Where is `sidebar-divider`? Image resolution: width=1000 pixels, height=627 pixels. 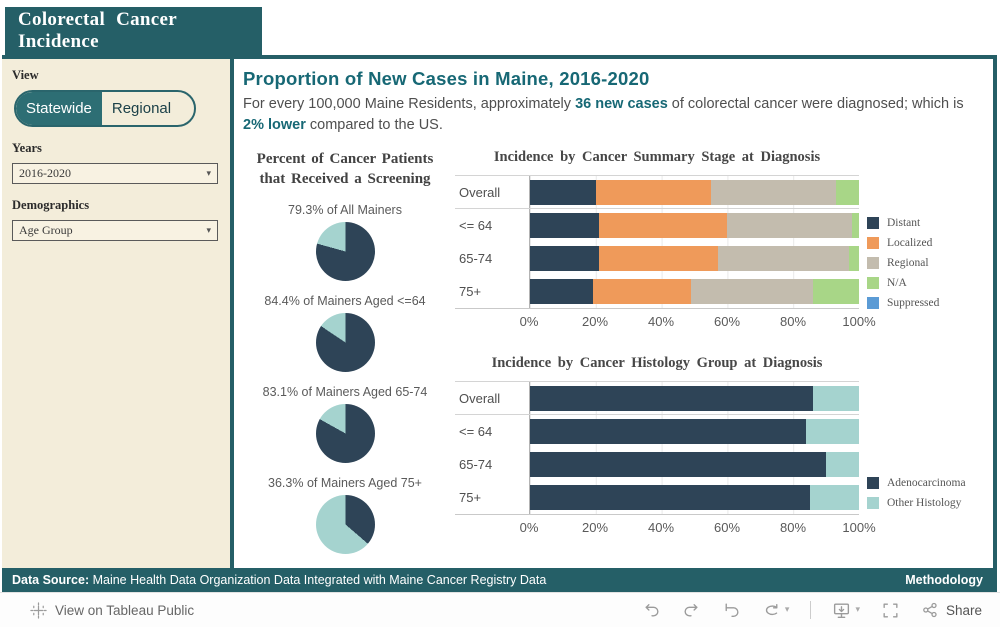 sidebar-divider is located at coordinates (232, 313).